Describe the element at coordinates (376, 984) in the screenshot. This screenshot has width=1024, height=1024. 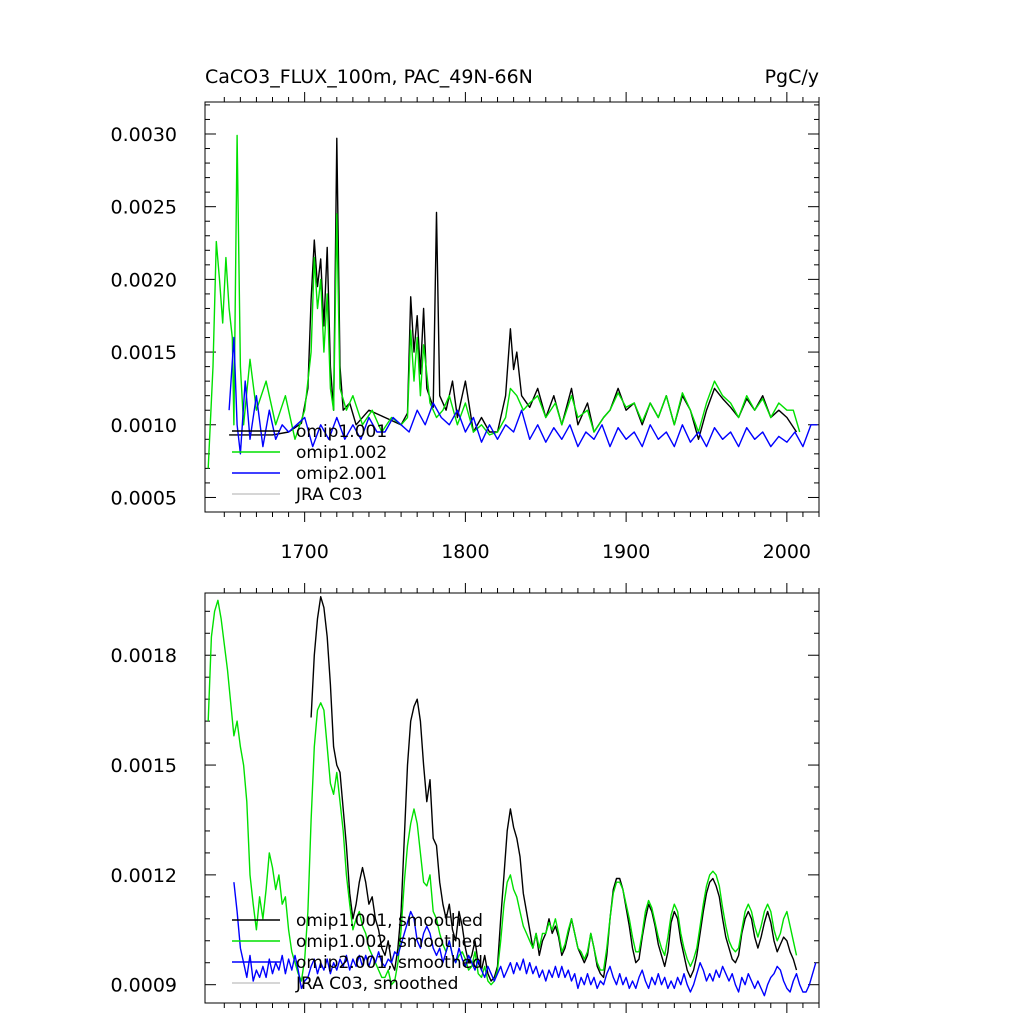
I see `legend-label: JRA C03, smoothed` at that location.